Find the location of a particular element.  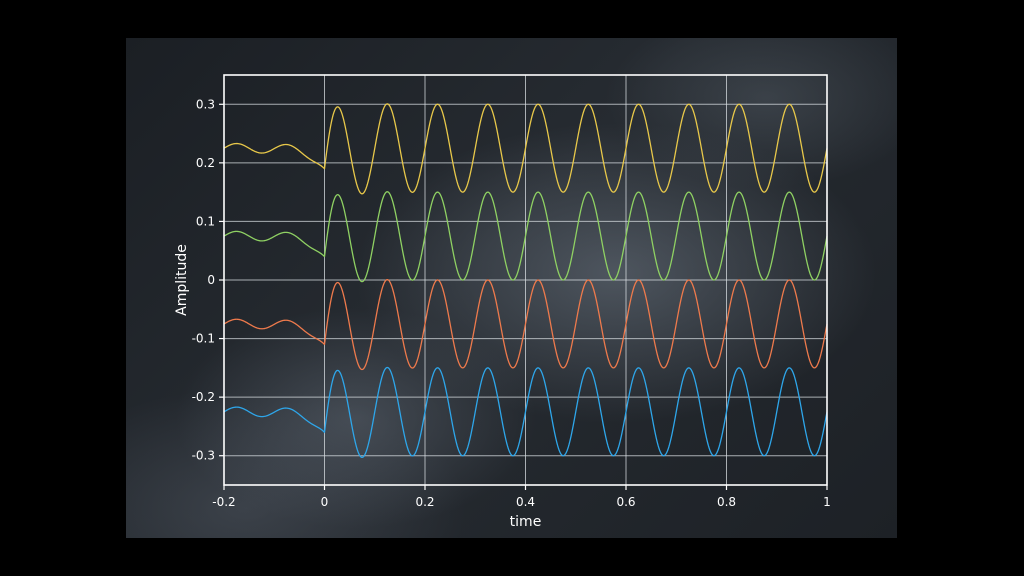

y-tick-label: 0 is located at coordinates (211, 280).